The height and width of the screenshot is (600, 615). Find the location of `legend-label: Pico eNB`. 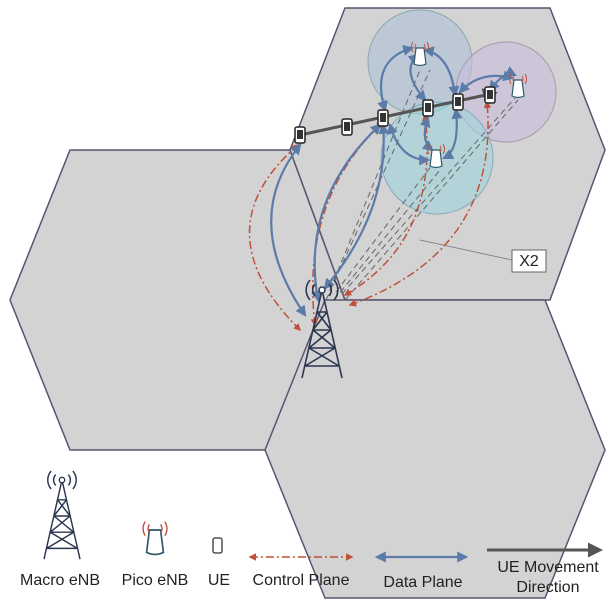

legend-label: Pico eNB is located at coordinates (155, 580).